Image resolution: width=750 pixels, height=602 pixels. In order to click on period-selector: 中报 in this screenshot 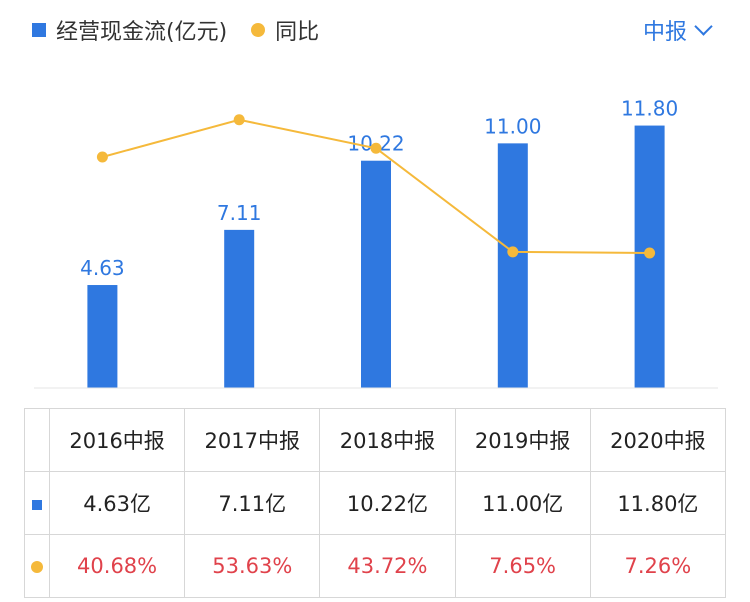, I will do `click(677, 30)`.